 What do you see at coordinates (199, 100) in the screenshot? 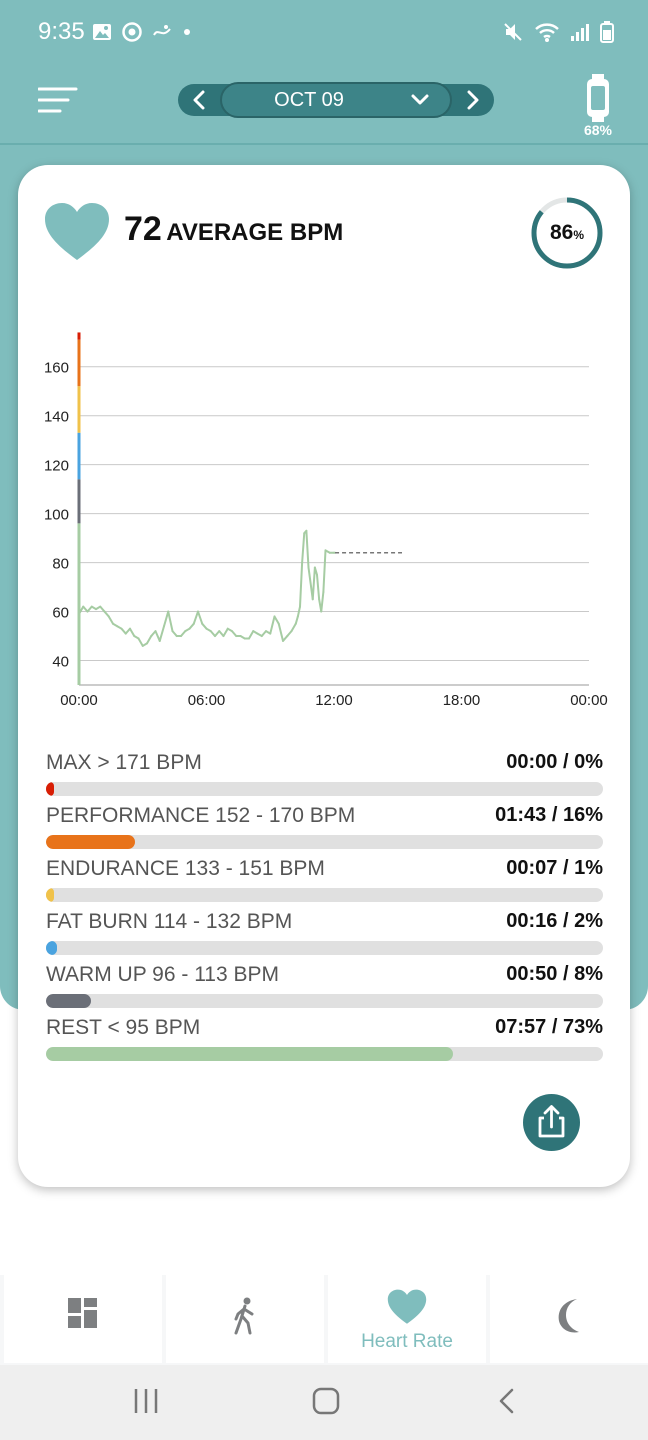
I see `previous-day-button` at bounding box center [199, 100].